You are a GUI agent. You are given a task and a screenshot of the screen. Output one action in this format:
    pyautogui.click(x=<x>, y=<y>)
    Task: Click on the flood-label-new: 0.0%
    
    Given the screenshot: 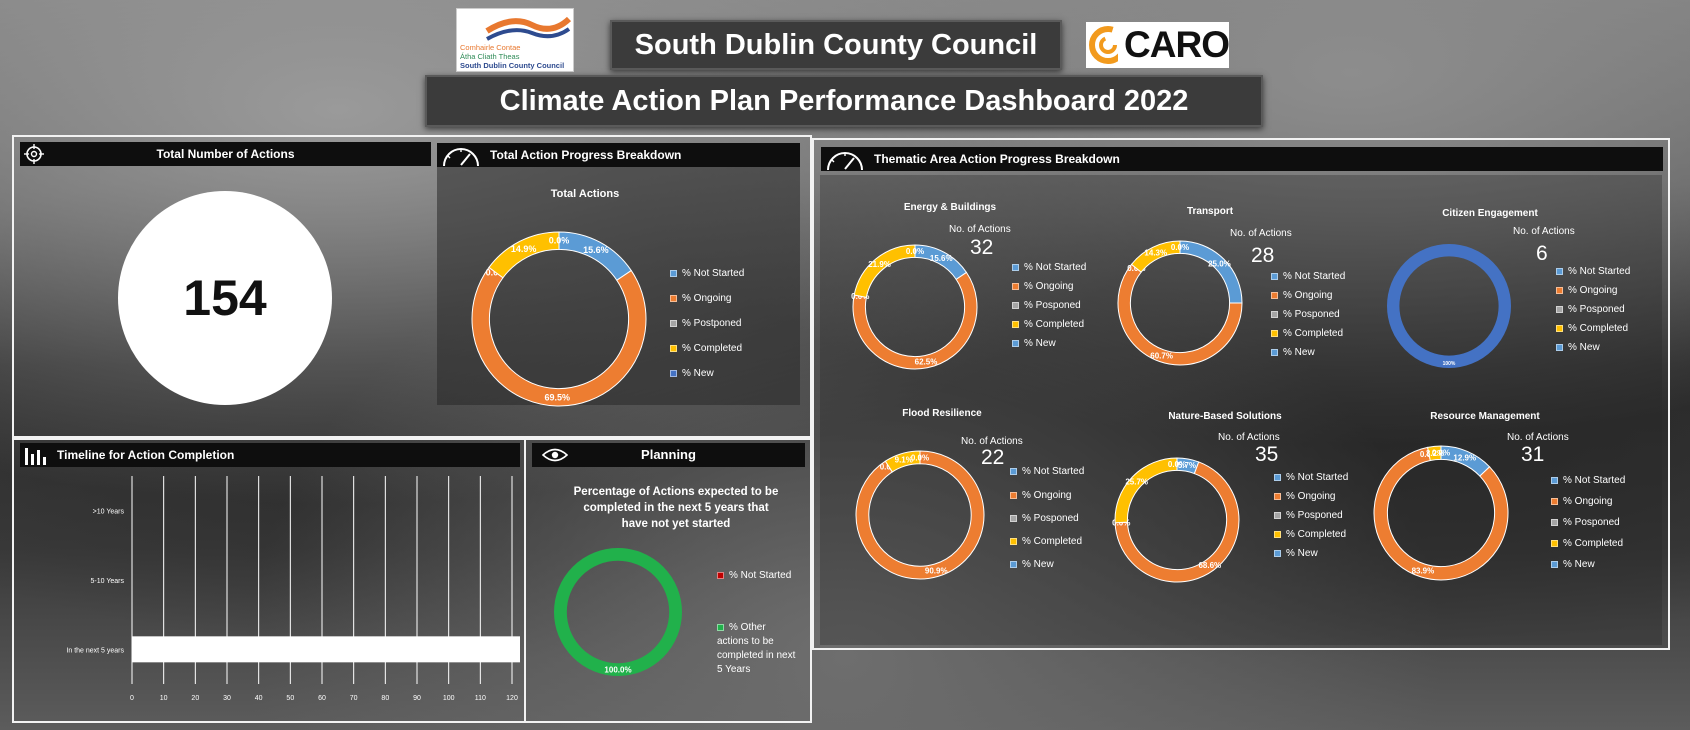 What is the action you would take?
    pyautogui.click(x=920, y=457)
    